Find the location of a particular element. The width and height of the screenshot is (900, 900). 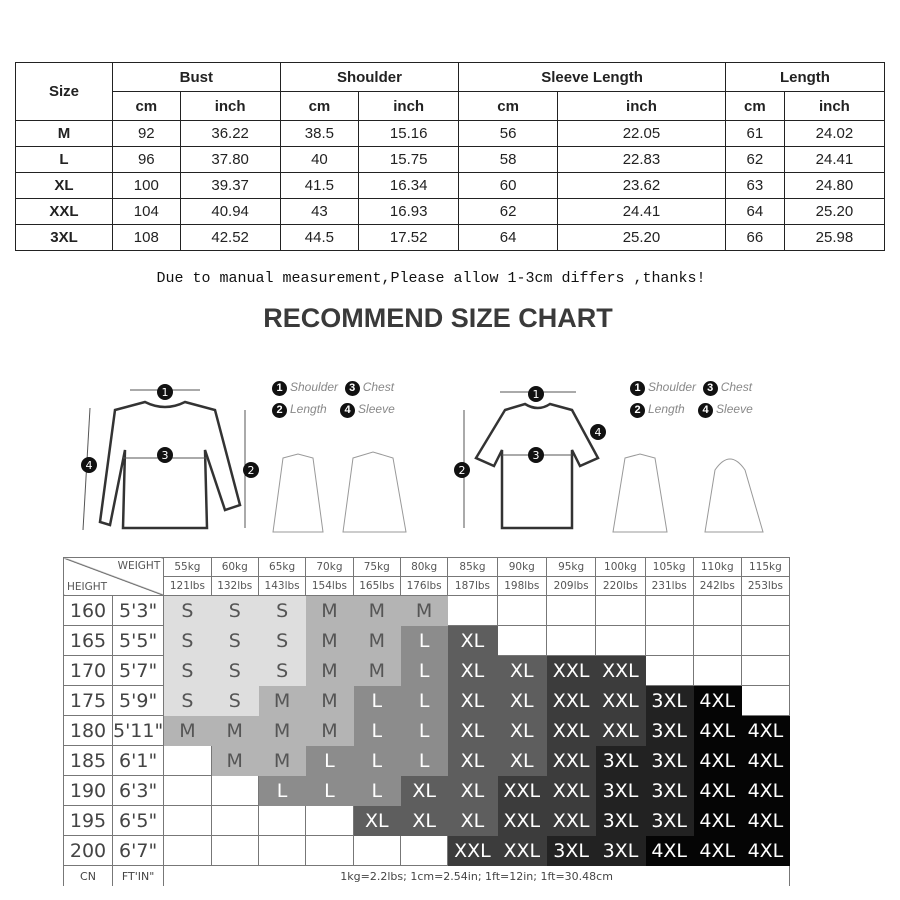

long-sleeve-shirt-illustration: 1 3 2 4 is located at coordinates (170, 457).